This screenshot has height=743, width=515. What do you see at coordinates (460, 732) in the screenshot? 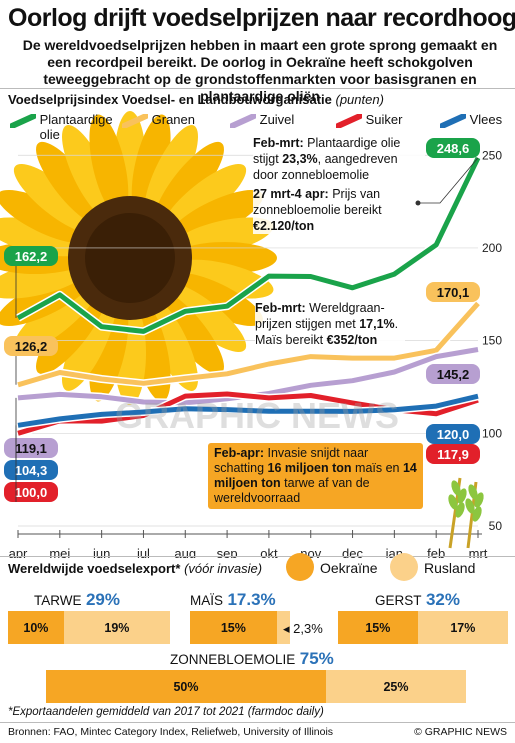
I see `credit-line: © GRAPHIC NEWS` at bounding box center [460, 732].